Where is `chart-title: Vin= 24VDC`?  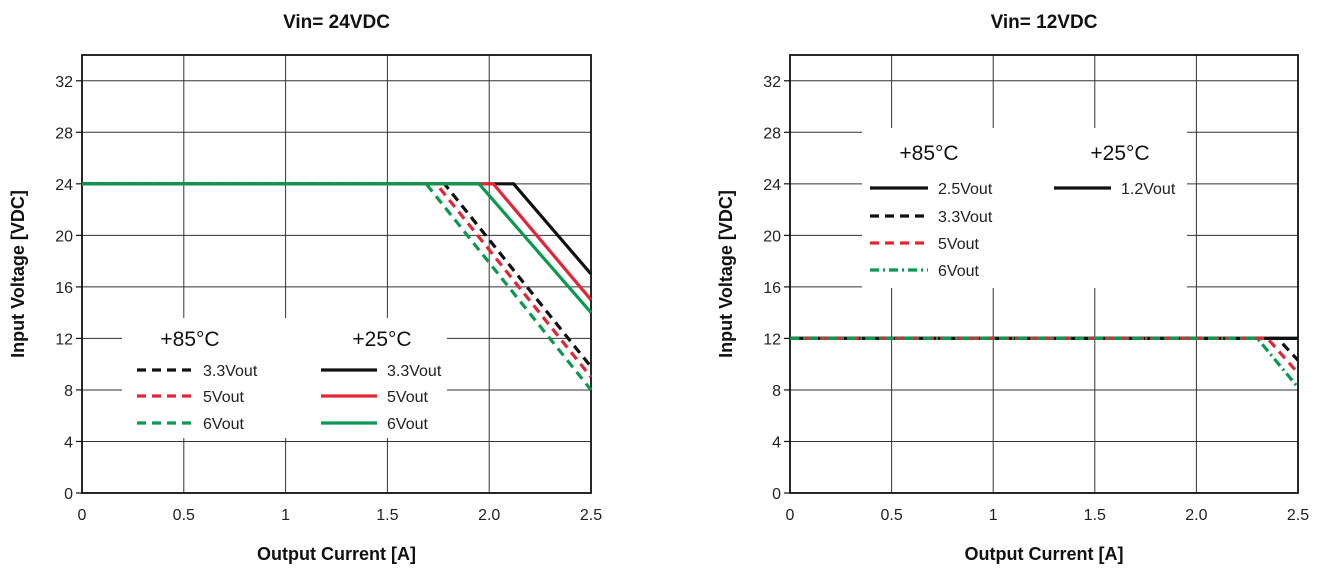
chart-title: Vin= 24VDC is located at coordinates (336, 22).